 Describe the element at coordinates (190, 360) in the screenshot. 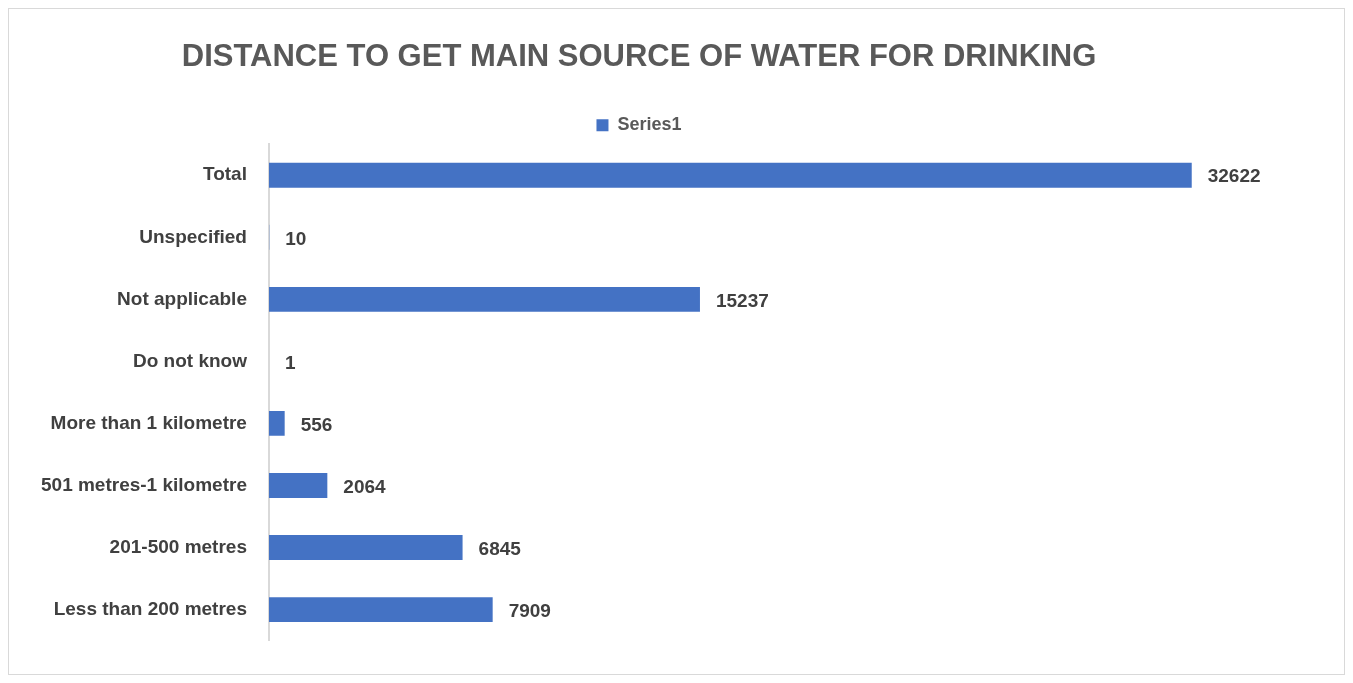

I see `y-tick-label: Do not know` at that location.